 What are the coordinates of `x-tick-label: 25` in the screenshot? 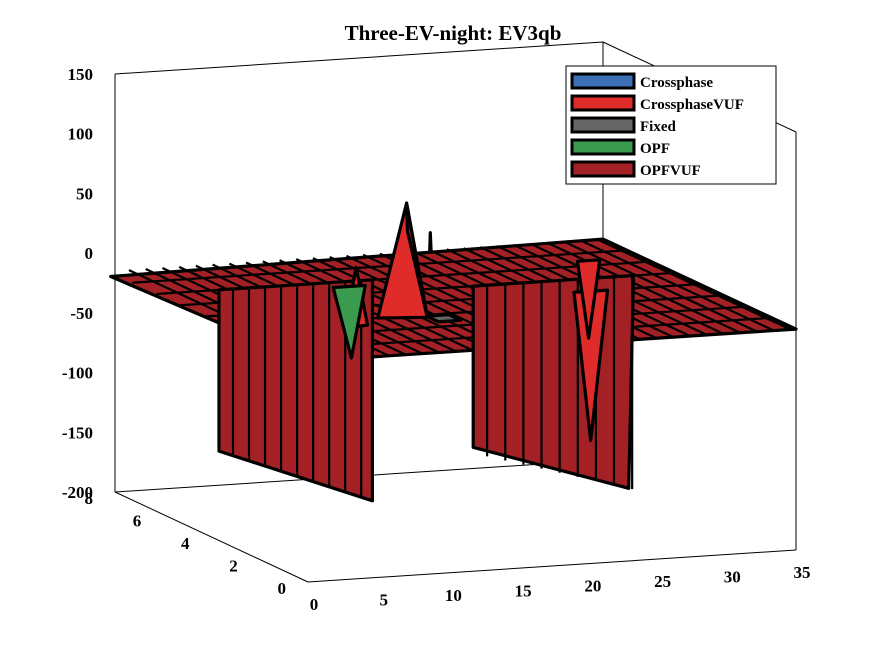 It's located at (662, 581).